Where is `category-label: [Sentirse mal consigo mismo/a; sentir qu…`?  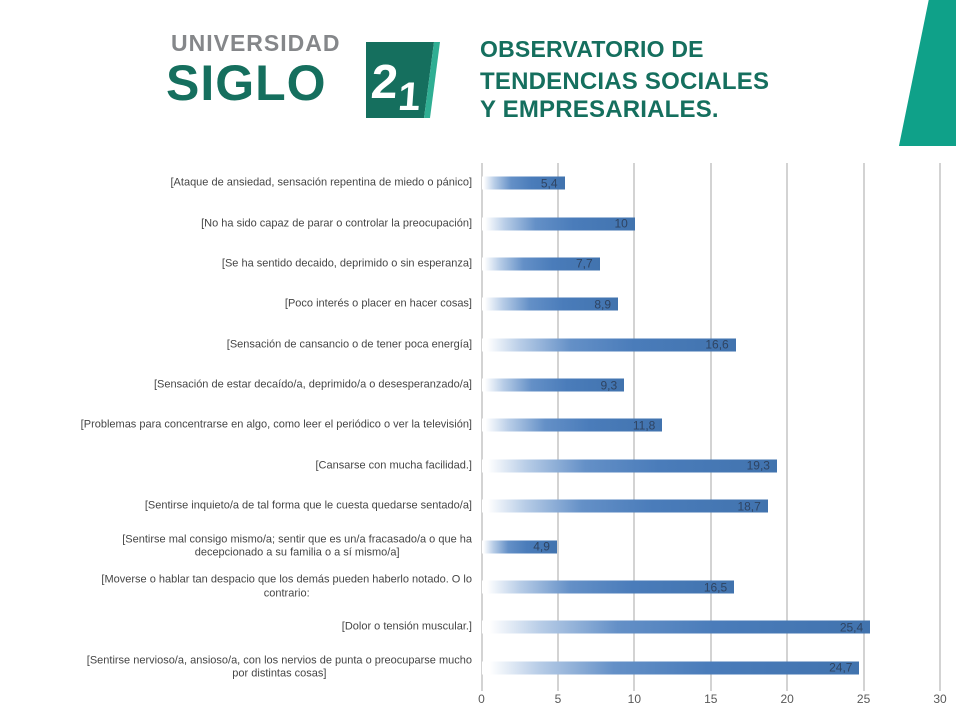 category-label: [Sentirse mal consigo mismo/a; sentir qu… is located at coordinates (297, 546).